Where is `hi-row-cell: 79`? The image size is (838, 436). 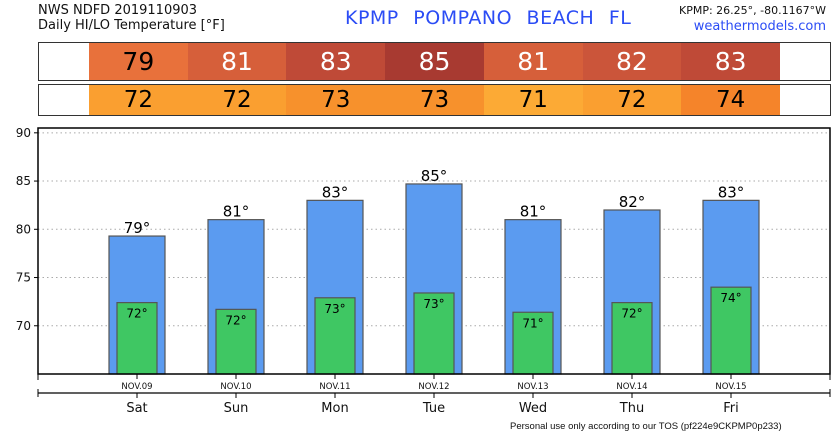 hi-row-cell: 79 is located at coordinates (138, 61).